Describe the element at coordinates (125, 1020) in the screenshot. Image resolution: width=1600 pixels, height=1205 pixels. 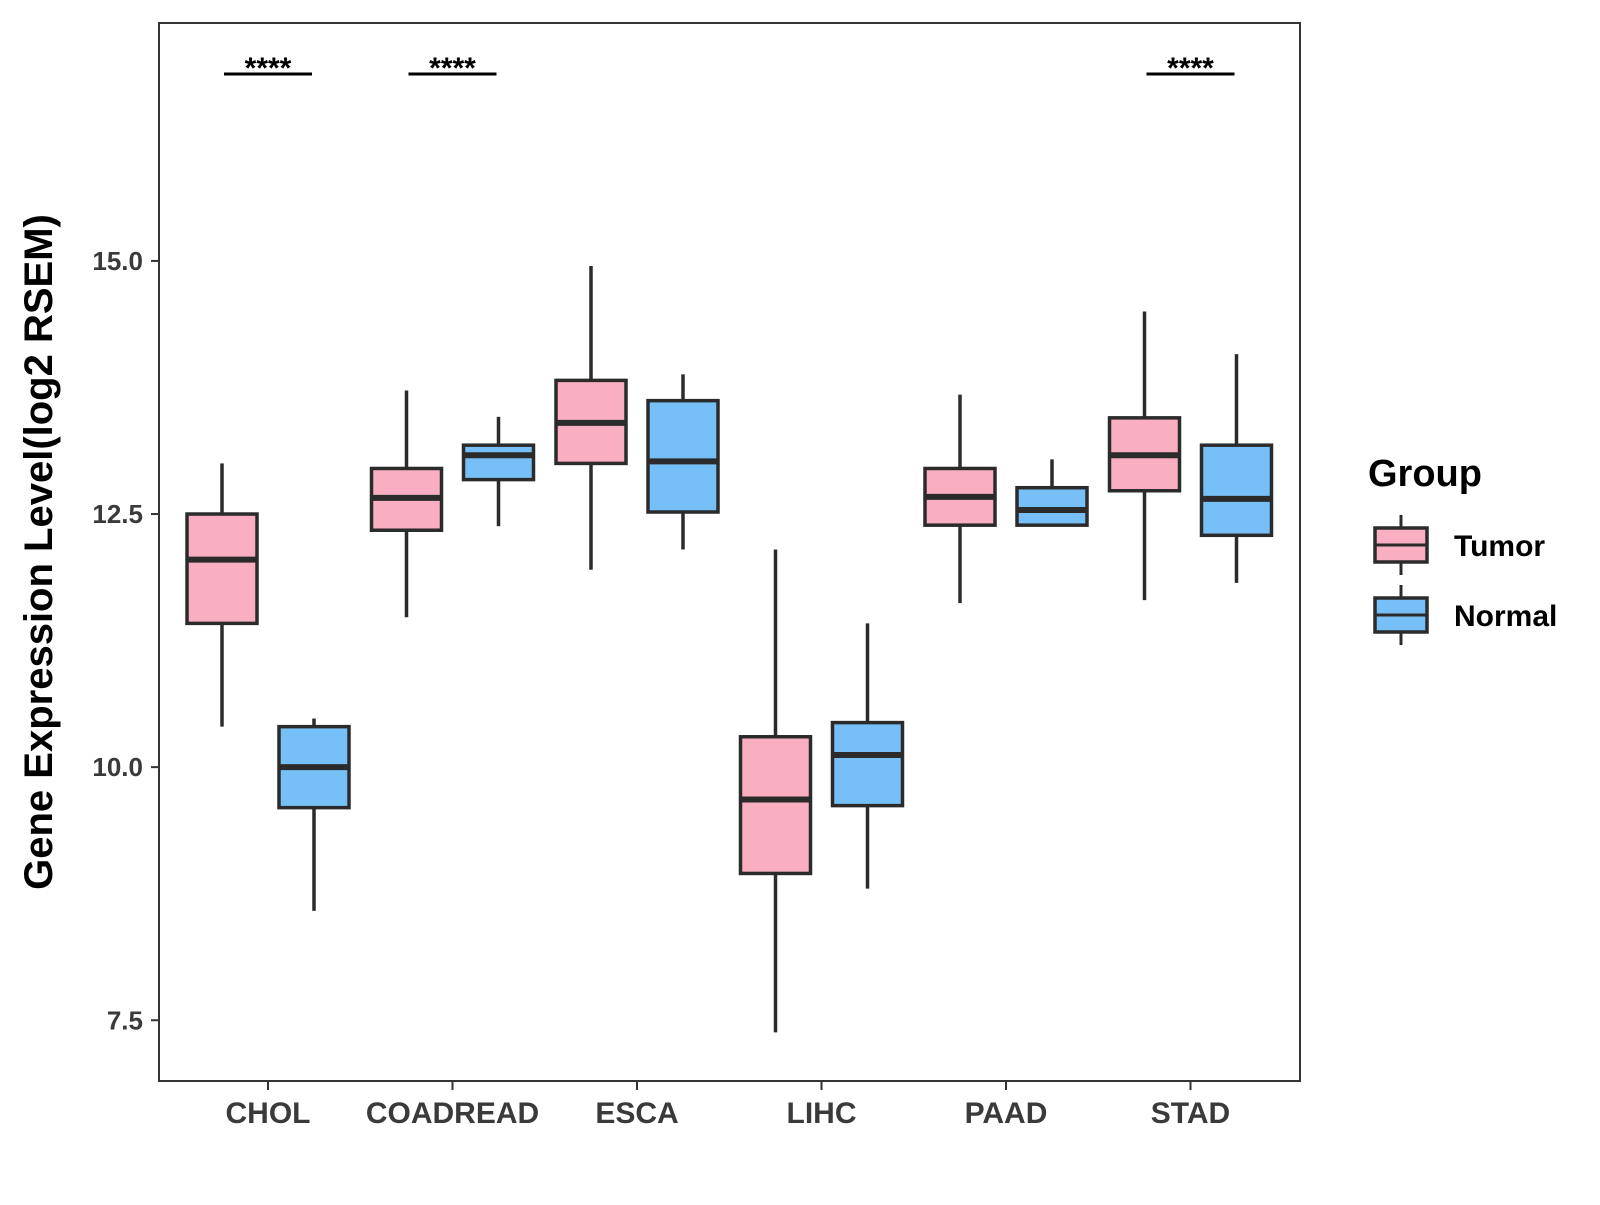
I see `y-tick-label: 7.5` at that location.